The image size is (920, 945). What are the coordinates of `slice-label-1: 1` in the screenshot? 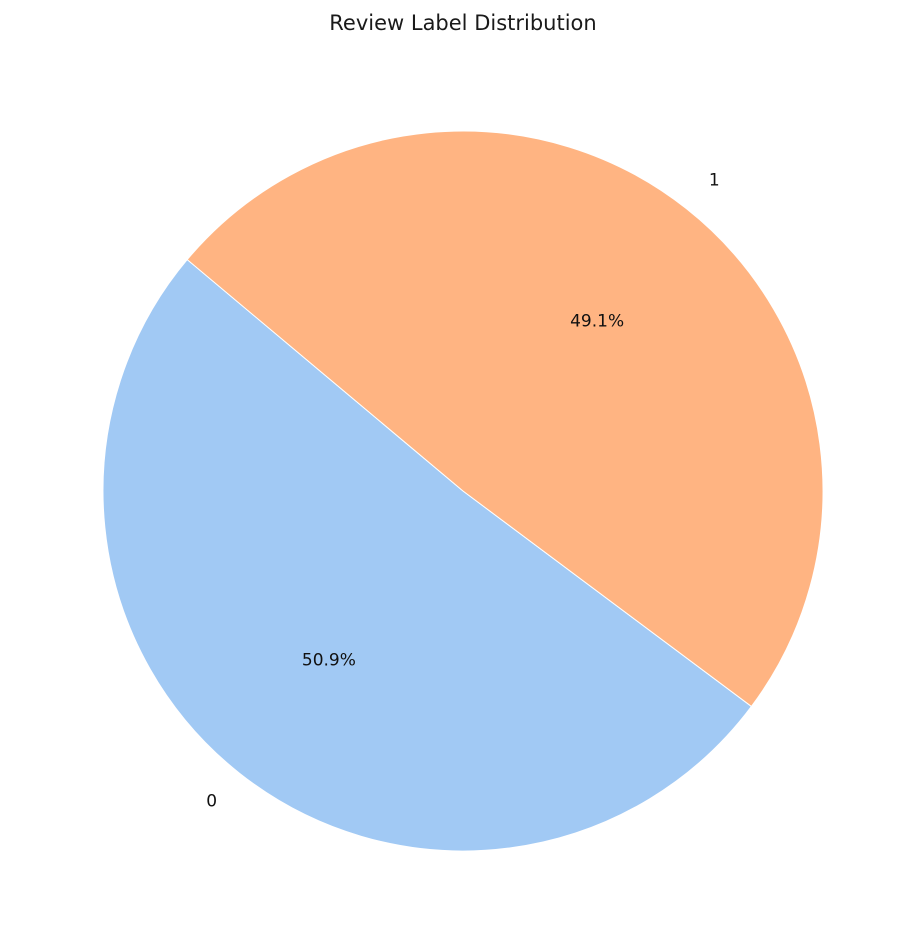 It's located at (714, 181).